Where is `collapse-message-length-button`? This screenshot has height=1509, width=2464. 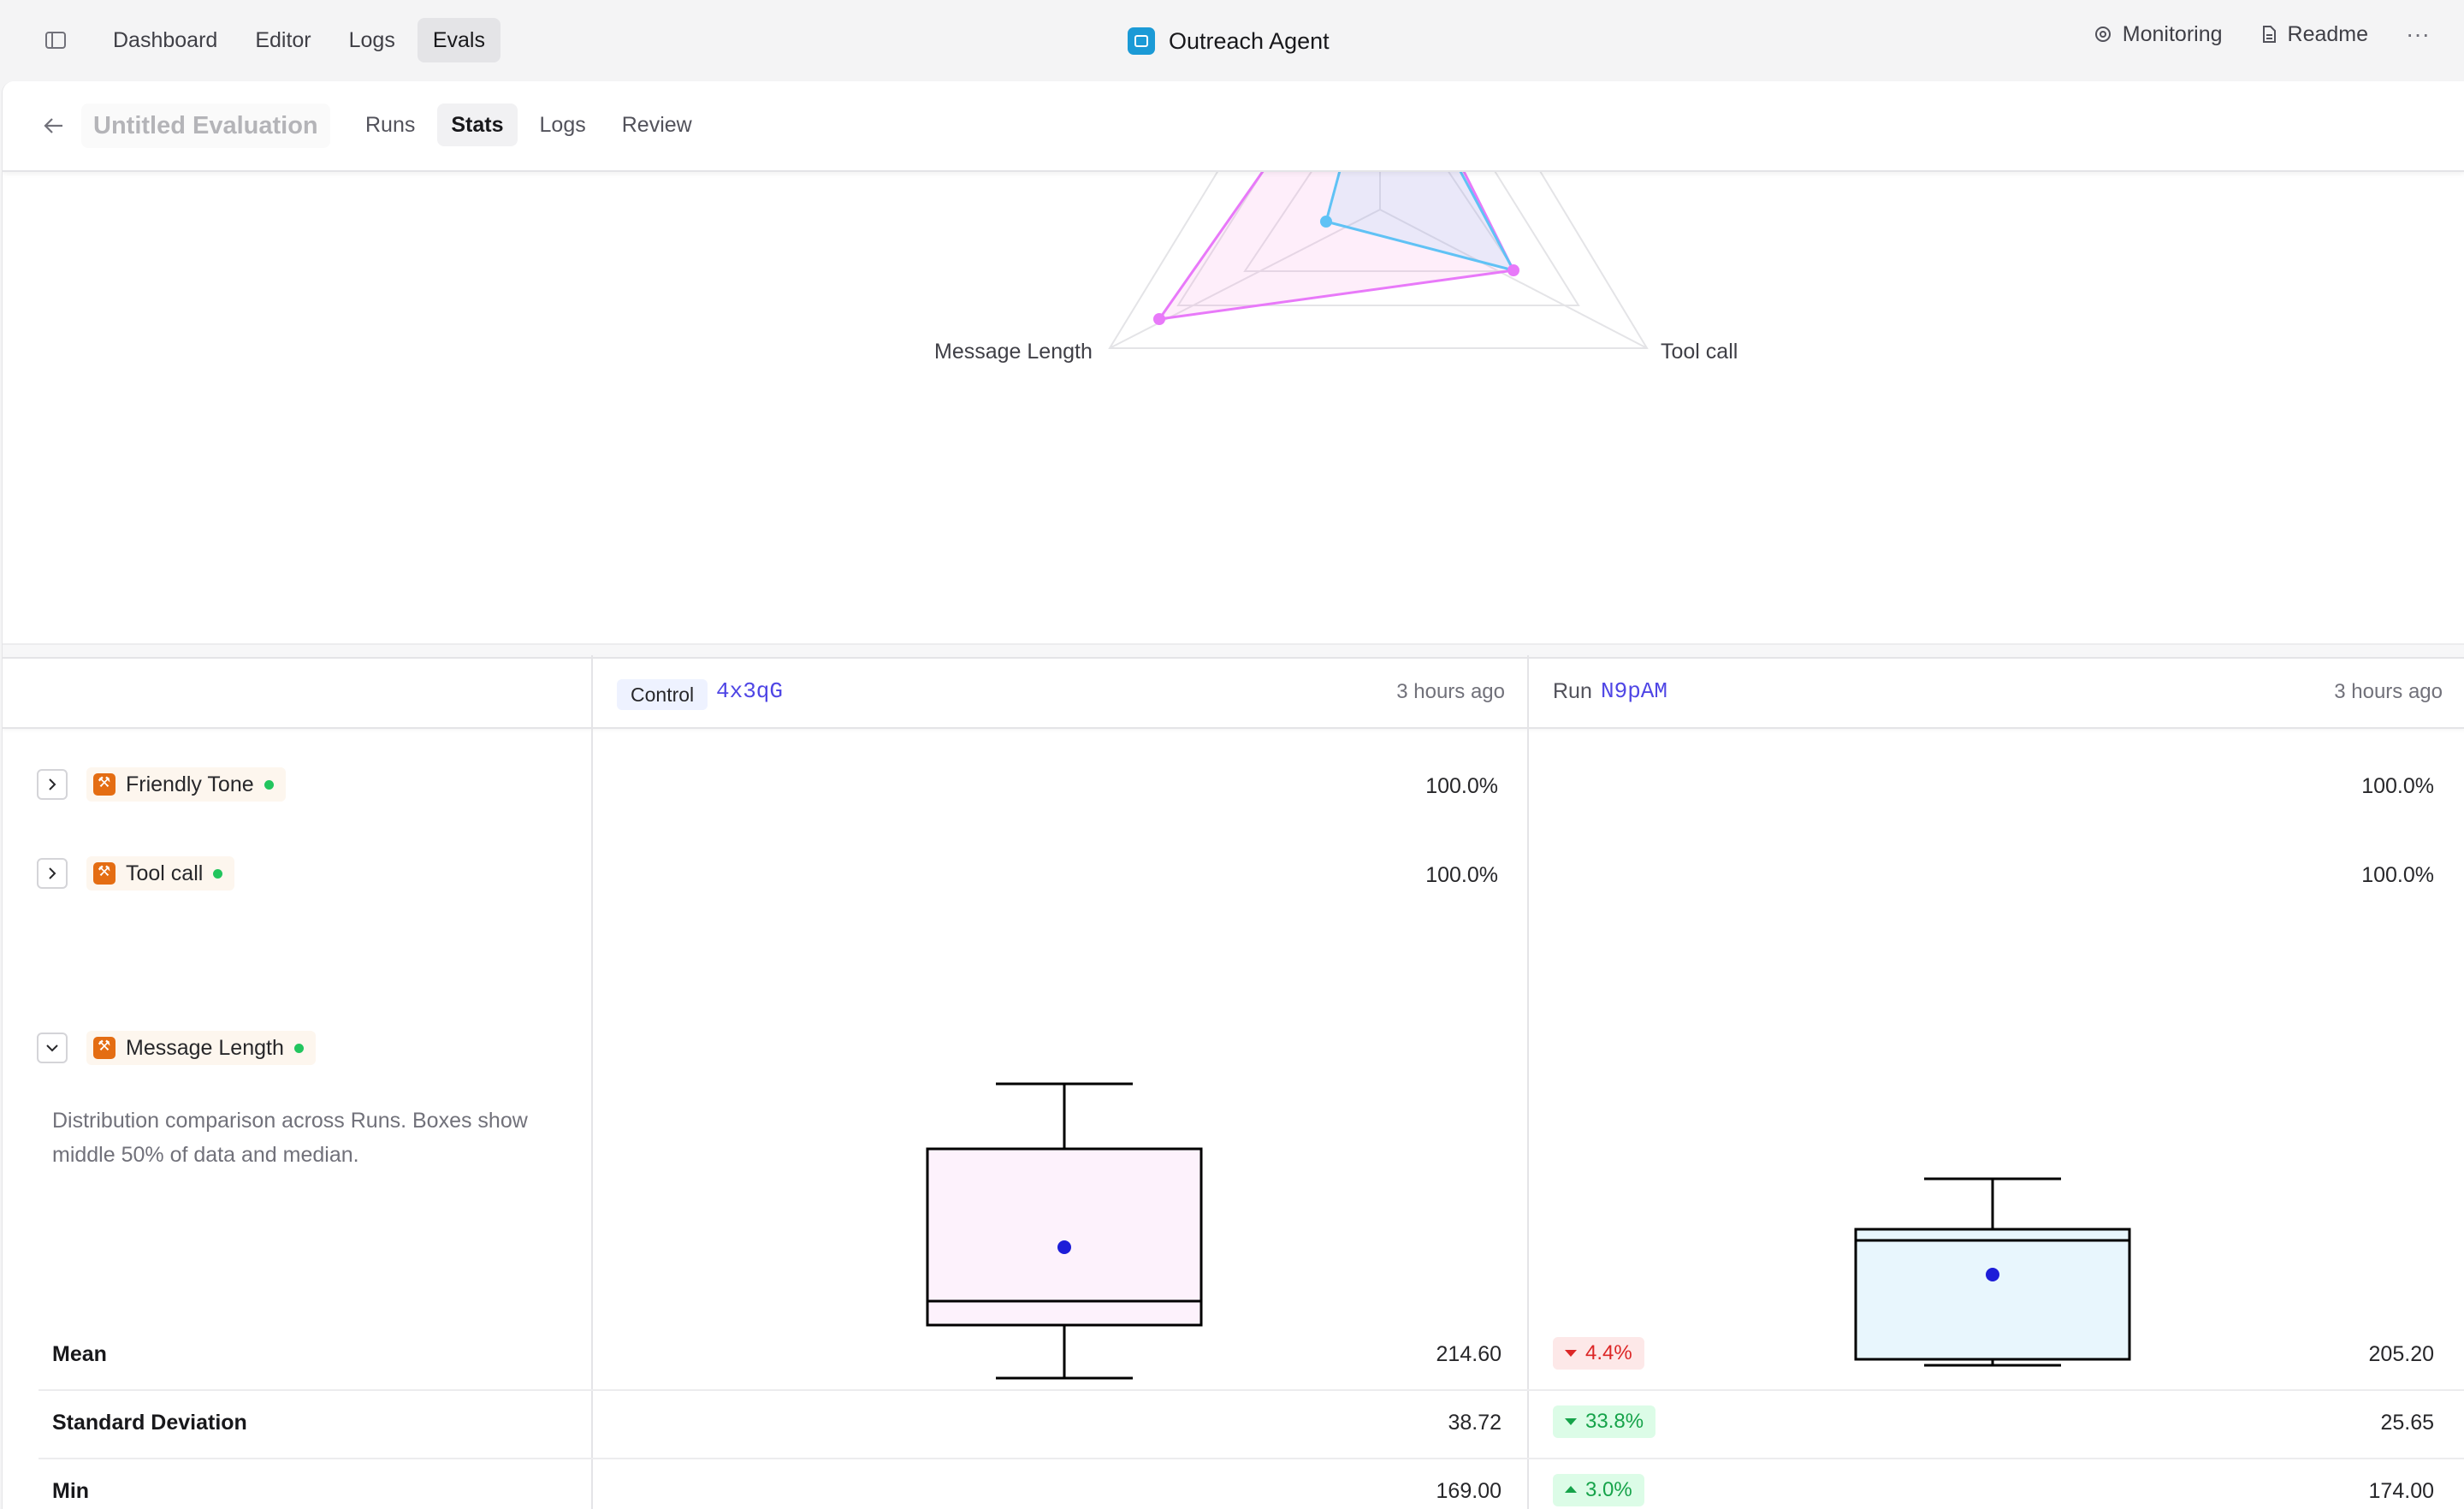
collapse-message-length-button is located at coordinates (52, 1048).